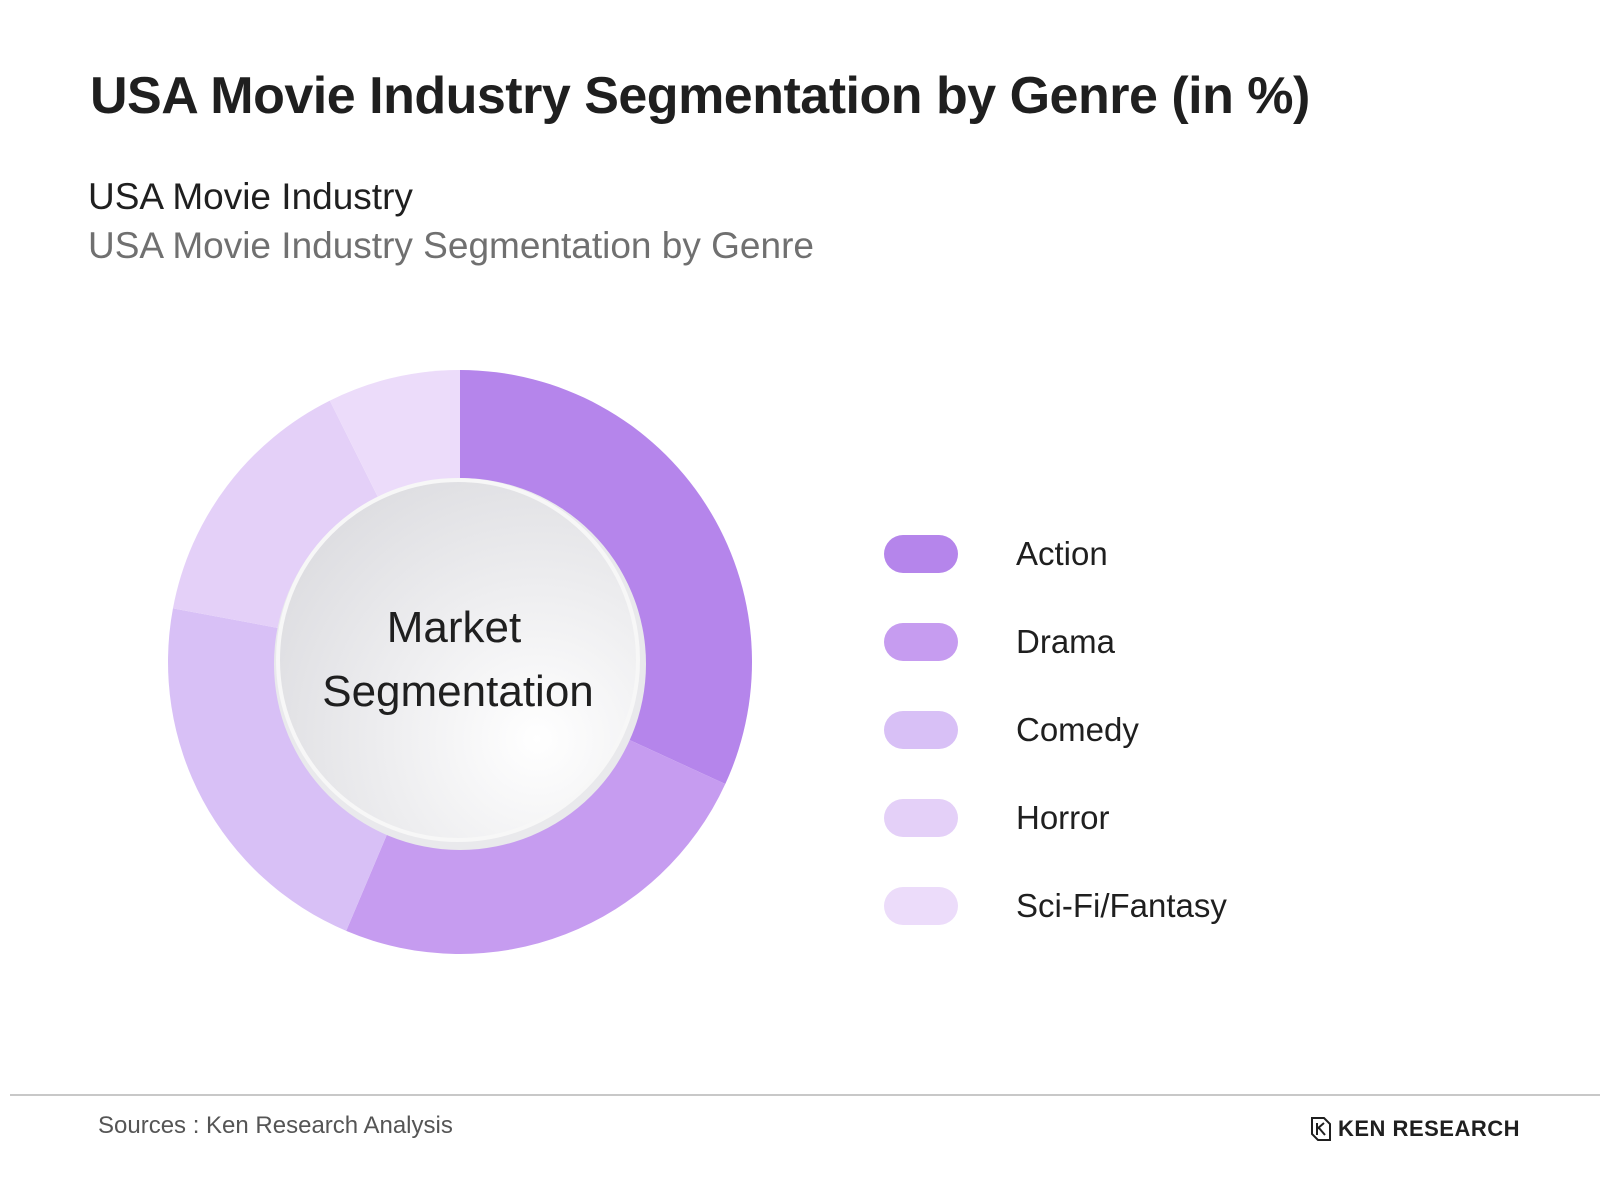  Describe the element at coordinates (1094, 579) in the screenshot. I see `legend-item: Action` at that location.